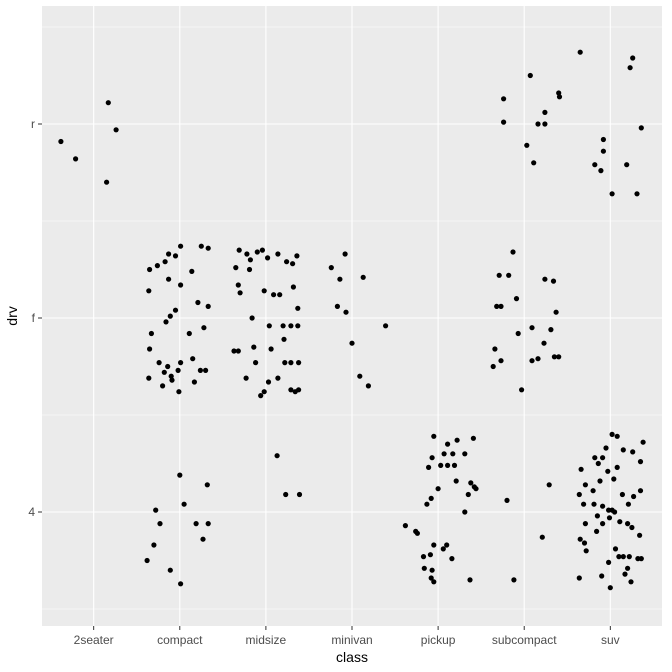  What do you see at coordinates (180, 640) in the screenshot?
I see `x-tick-label: compact` at bounding box center [180, 640].